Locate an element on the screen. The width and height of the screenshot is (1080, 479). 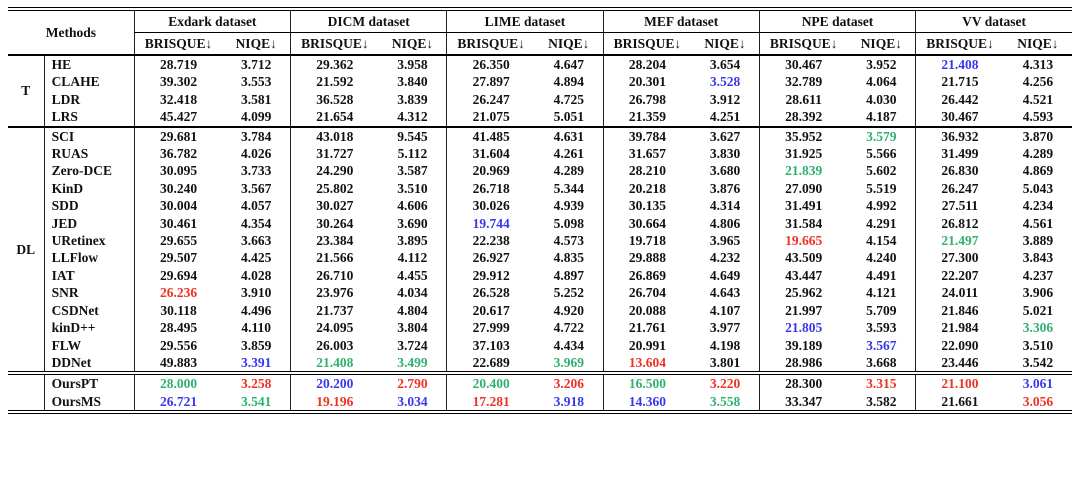
metric-value: 4.920 is located at coordinates (568, 310).